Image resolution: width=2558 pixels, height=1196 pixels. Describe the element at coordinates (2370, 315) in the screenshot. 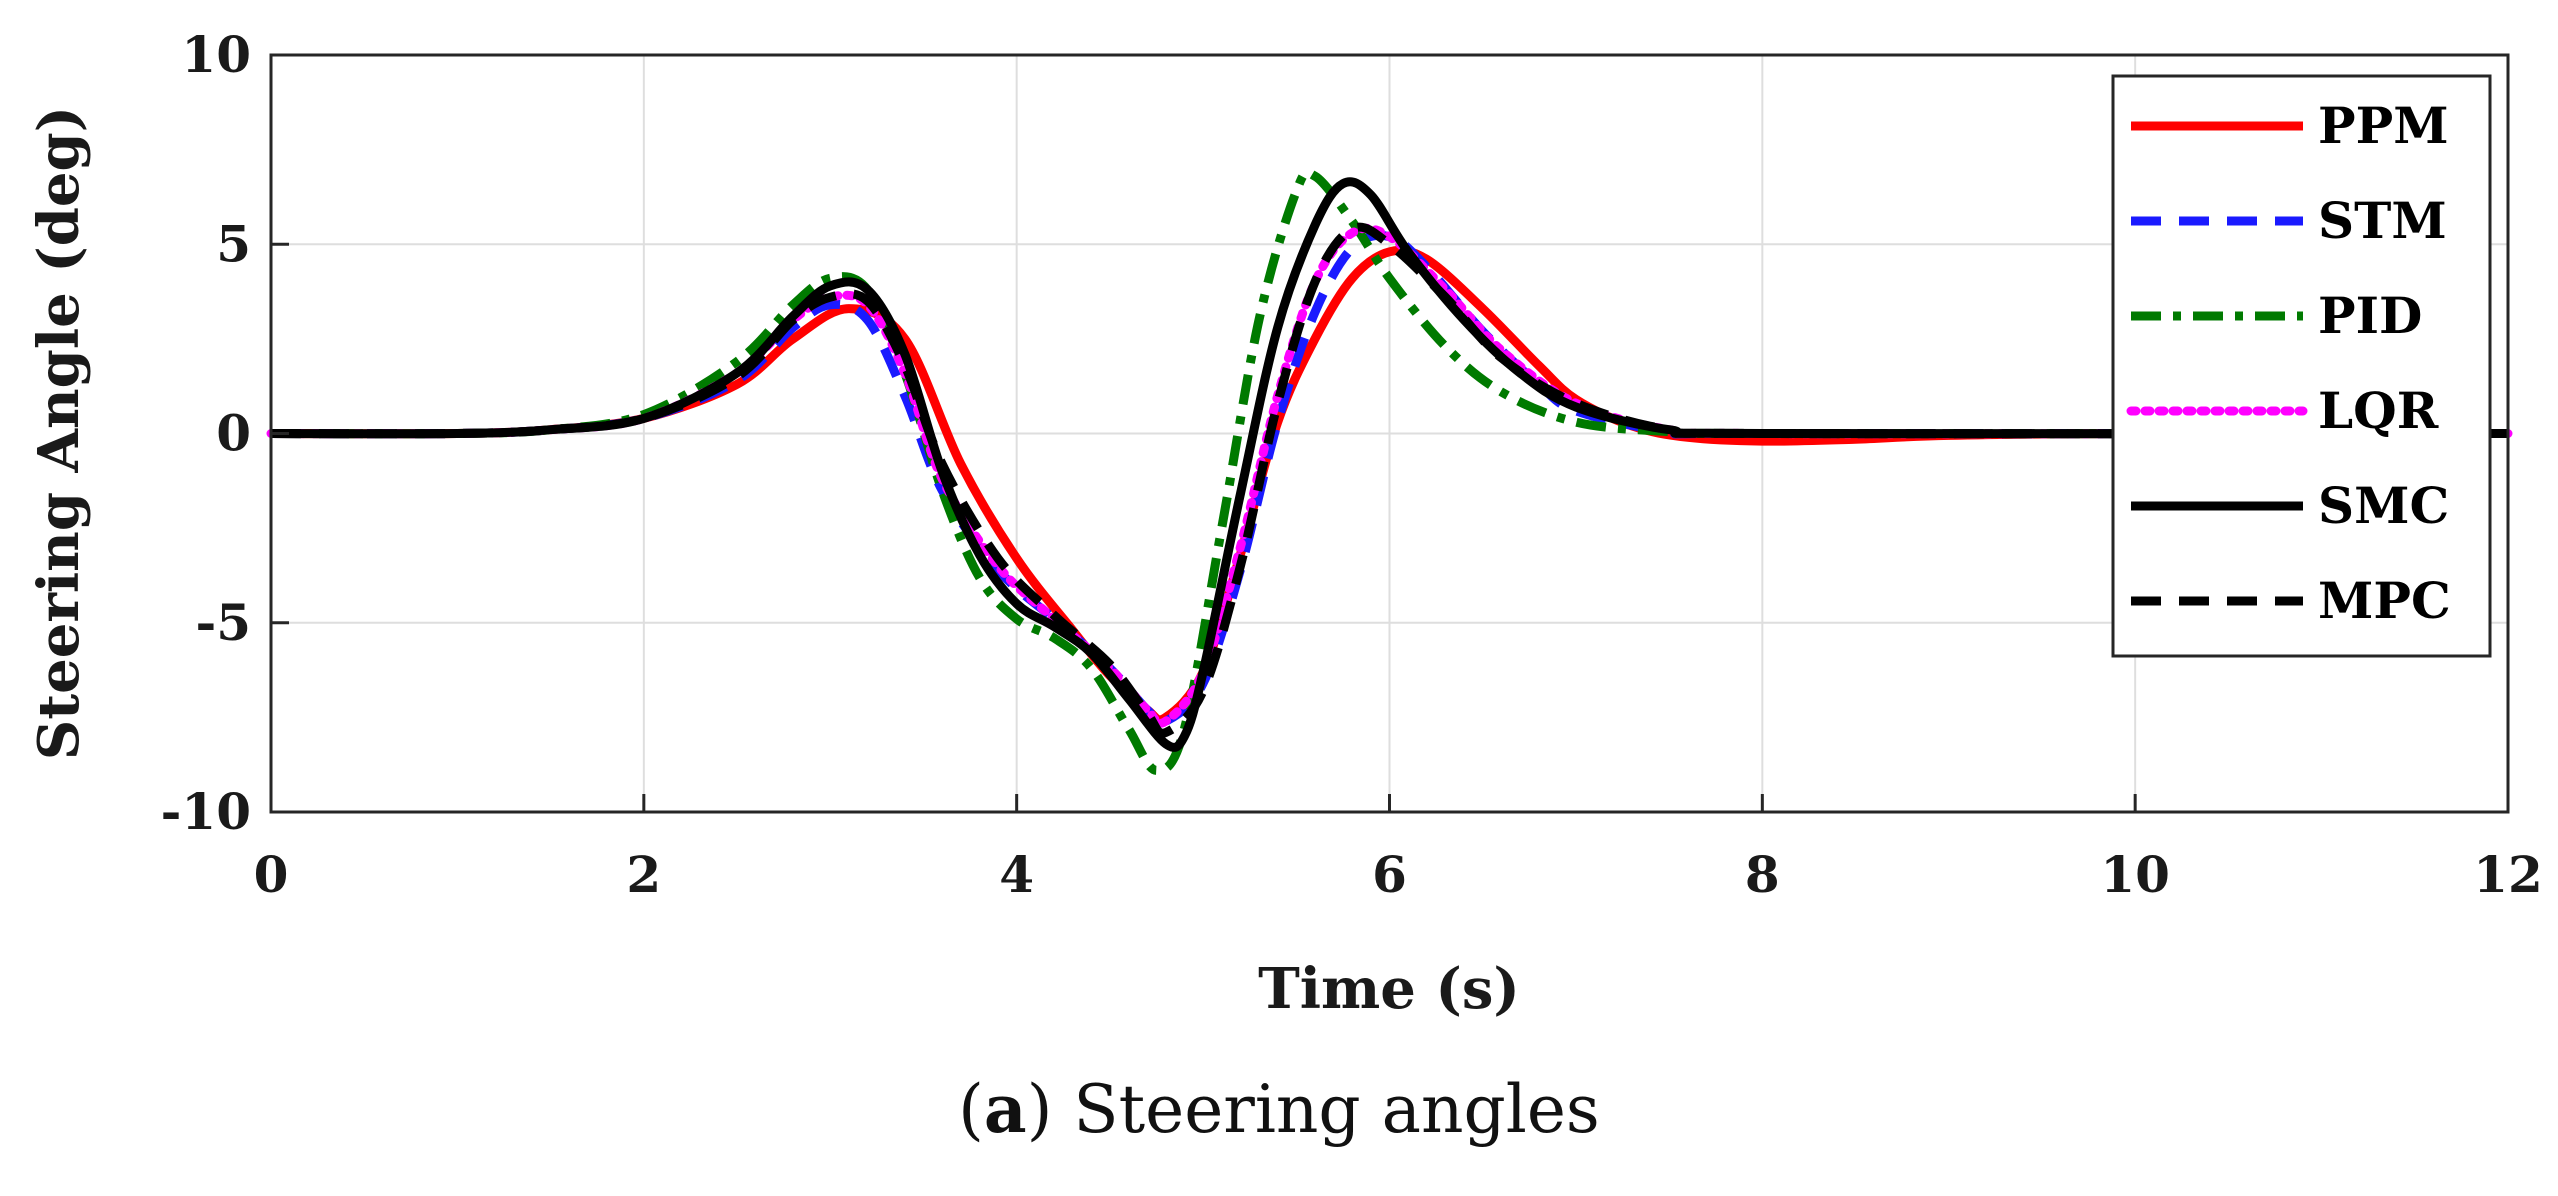

I see `legend-label-pid: PID` at that location.